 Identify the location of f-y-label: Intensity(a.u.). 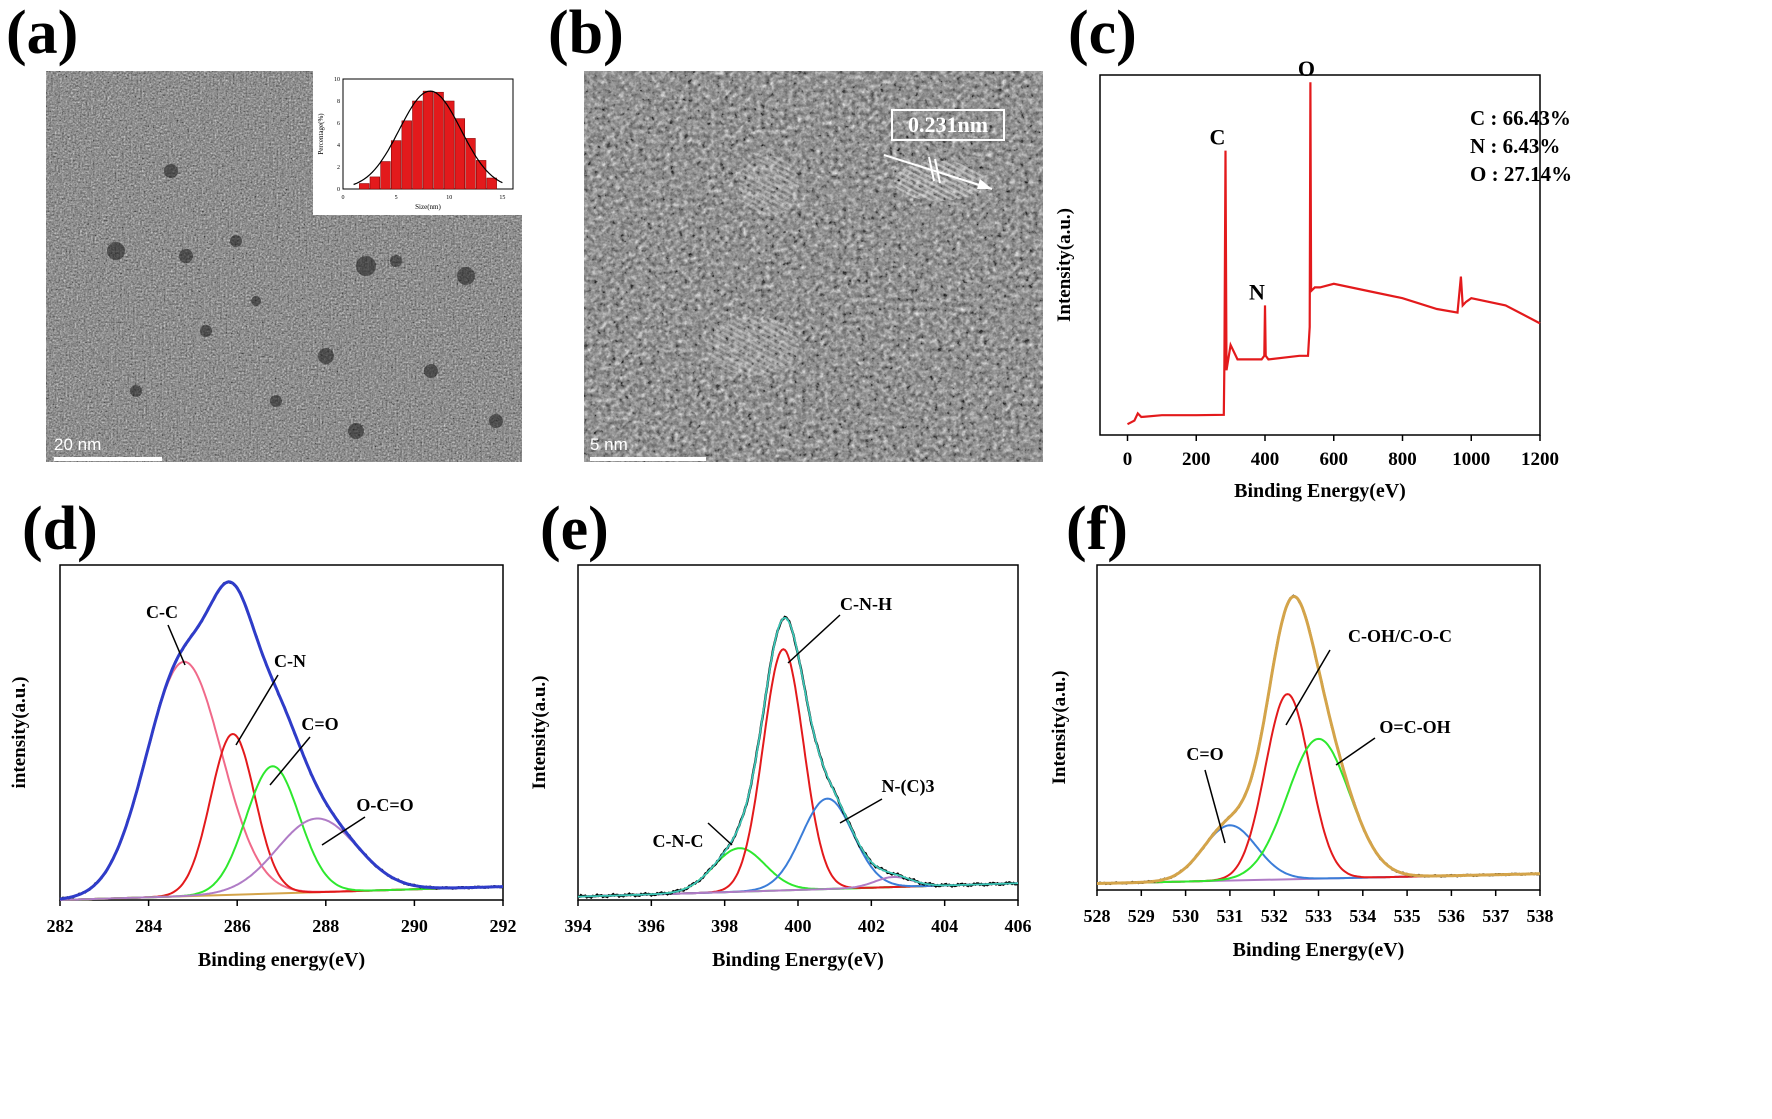
(1059, 727).